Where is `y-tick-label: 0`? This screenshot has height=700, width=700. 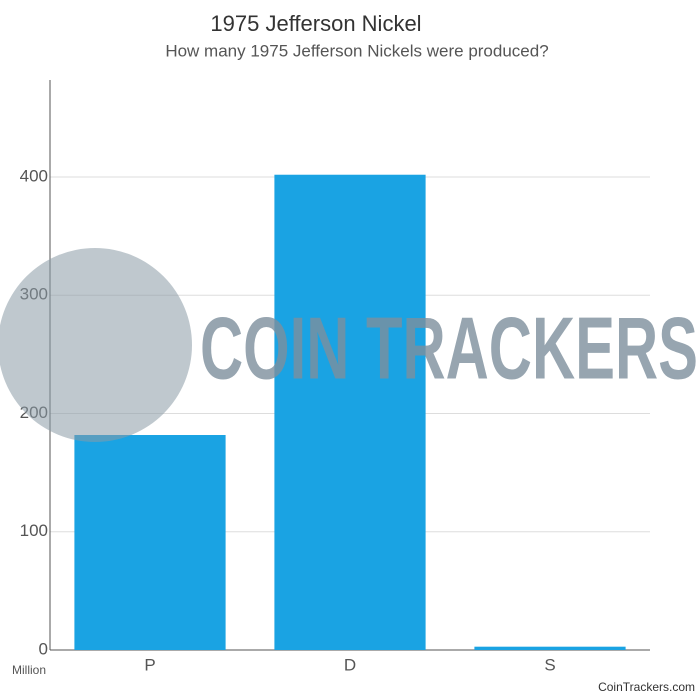 y-tick-label: 0 is located at coordinates (43, 648).